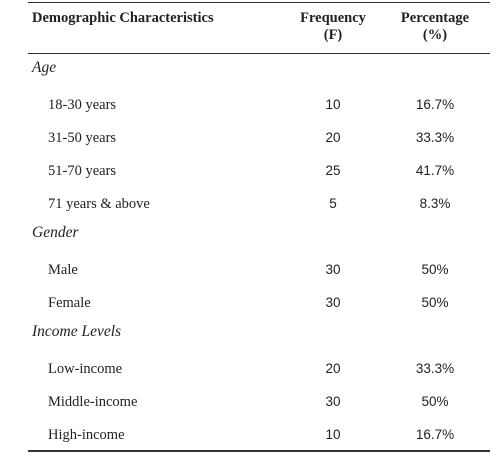  Describe the element at coordinates (69, 303) in the screenshot. I see `row-label: Female` at that location.